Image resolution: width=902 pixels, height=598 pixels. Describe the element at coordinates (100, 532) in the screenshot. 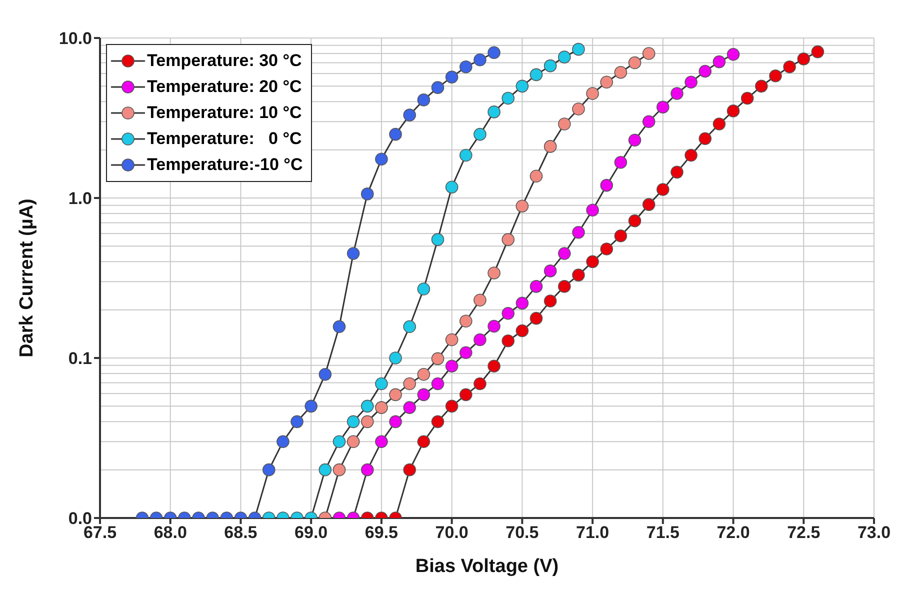

I see `x-tick-label: 67.5` at that location.